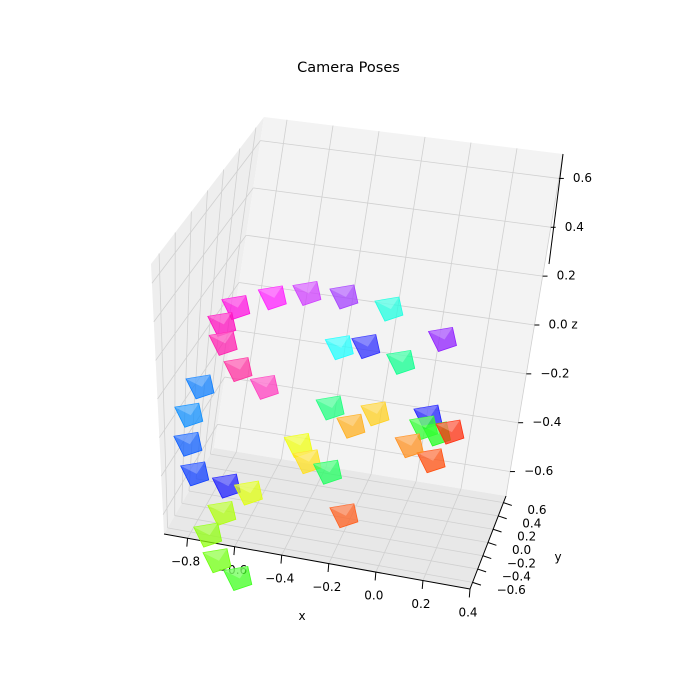 The image size is (697, 697). What do you see at coordinates (557, 557) in the screenshot?
I see `y-axis-label: y` at bounding box center [557, 557].